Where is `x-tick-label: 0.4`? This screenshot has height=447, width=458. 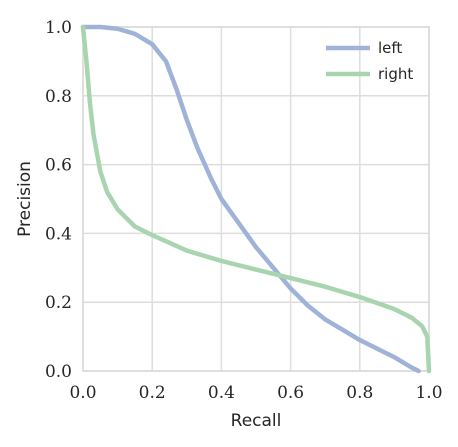
x-tick-label: 0.4 is located at coordinates (221, 393).